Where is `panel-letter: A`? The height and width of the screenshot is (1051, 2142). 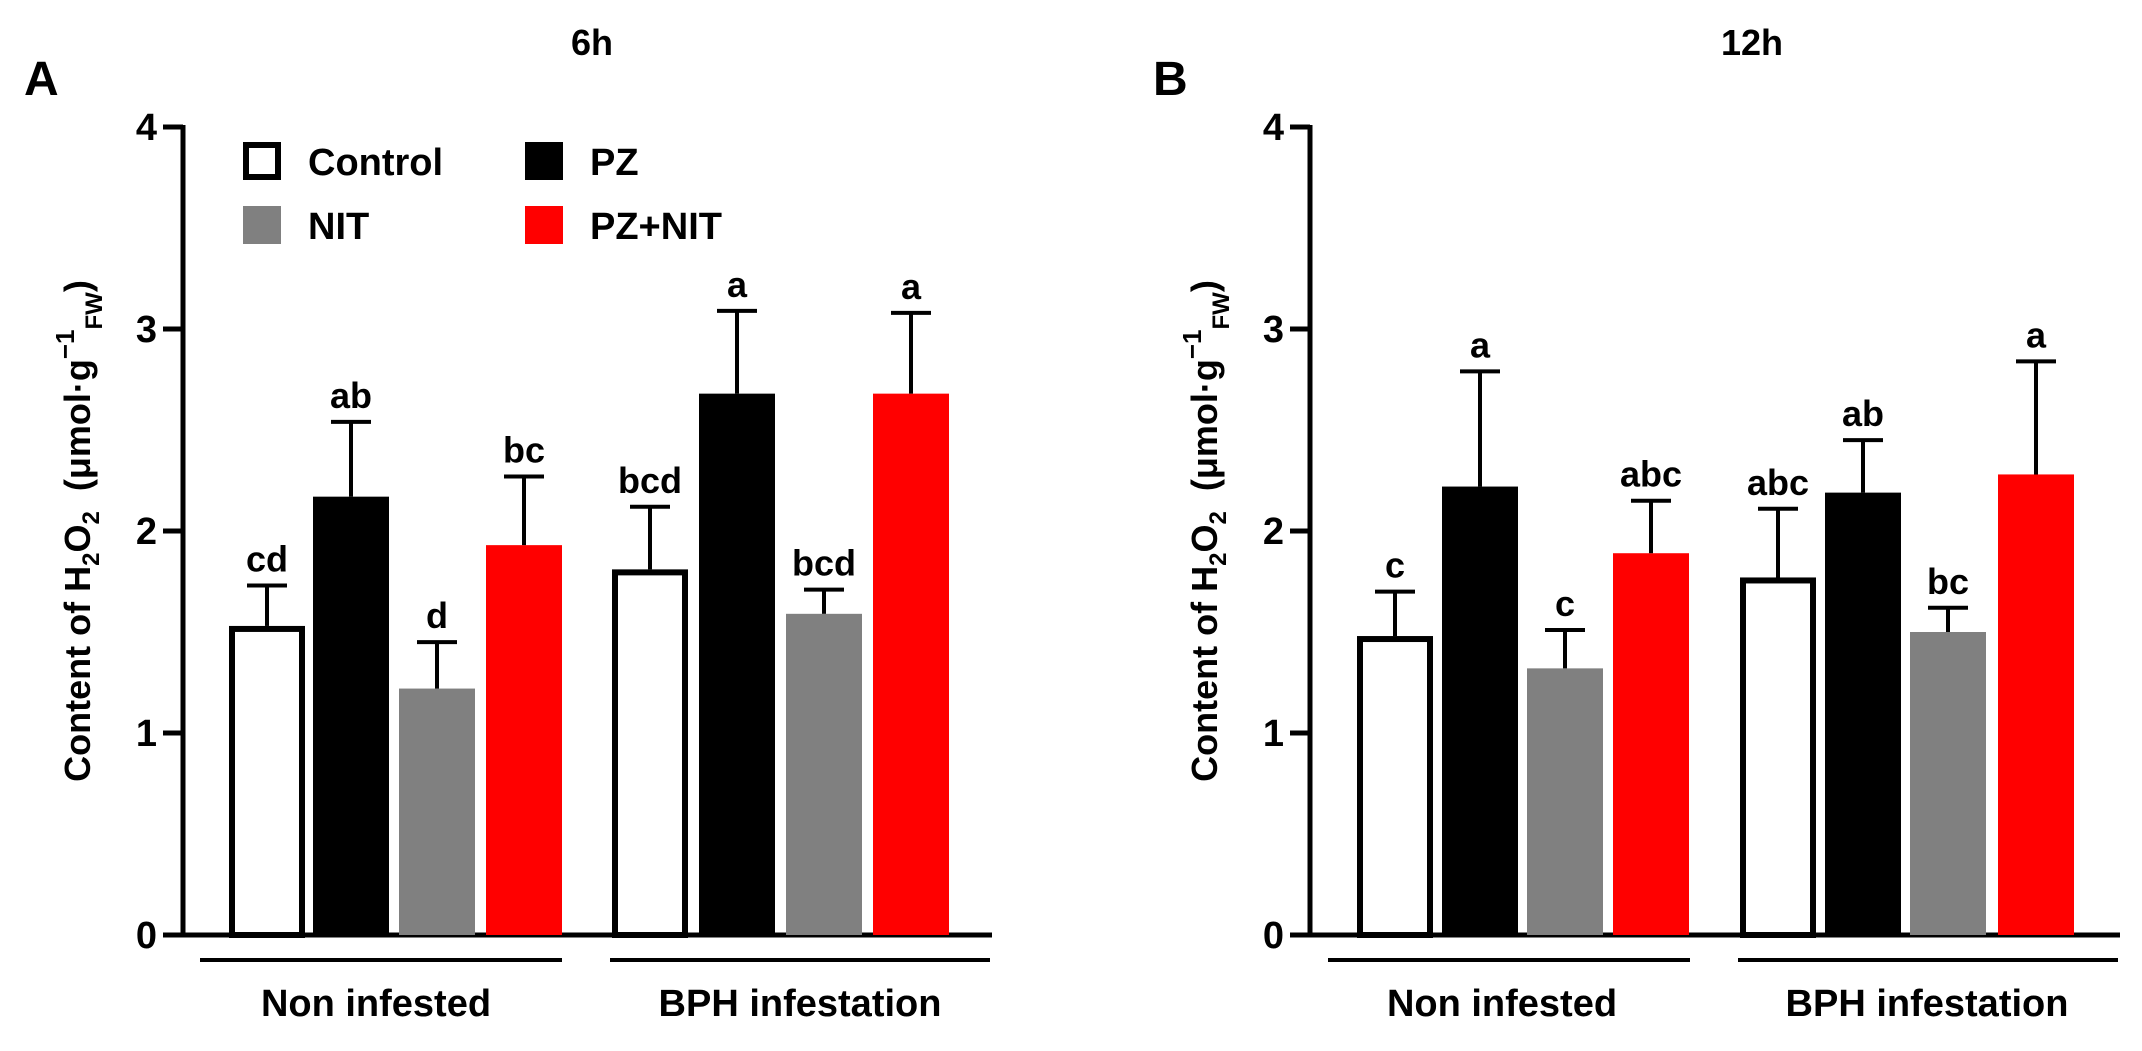
panel-letter: A is located at coordinates (41, 79).